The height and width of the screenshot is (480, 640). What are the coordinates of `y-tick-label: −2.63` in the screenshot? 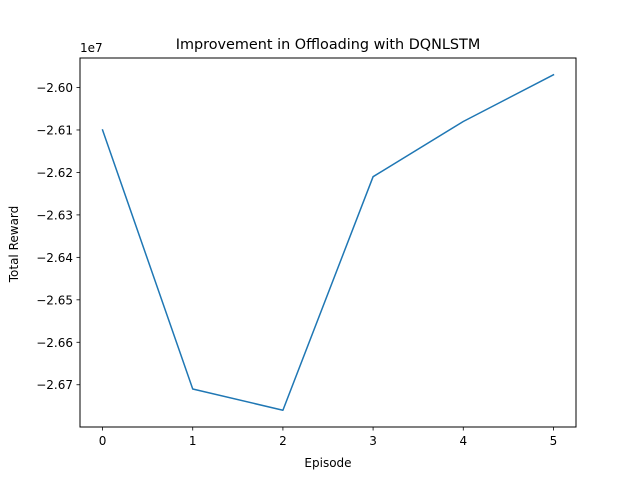 It's located at (54, 215).